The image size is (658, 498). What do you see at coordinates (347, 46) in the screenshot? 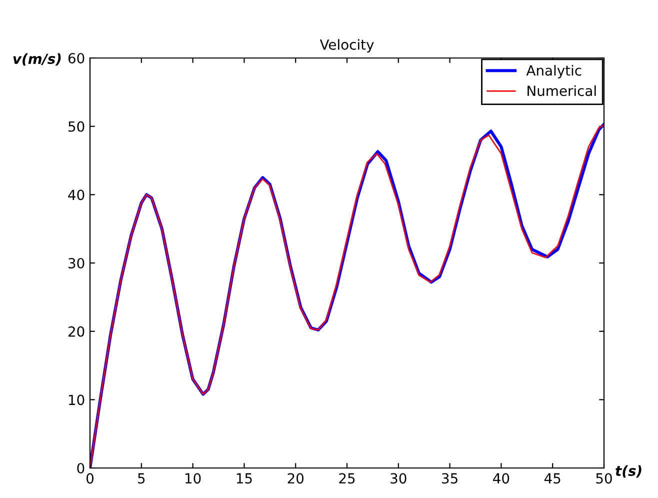
I see `chart-title: Velocity` at bounding box center [347, 46].